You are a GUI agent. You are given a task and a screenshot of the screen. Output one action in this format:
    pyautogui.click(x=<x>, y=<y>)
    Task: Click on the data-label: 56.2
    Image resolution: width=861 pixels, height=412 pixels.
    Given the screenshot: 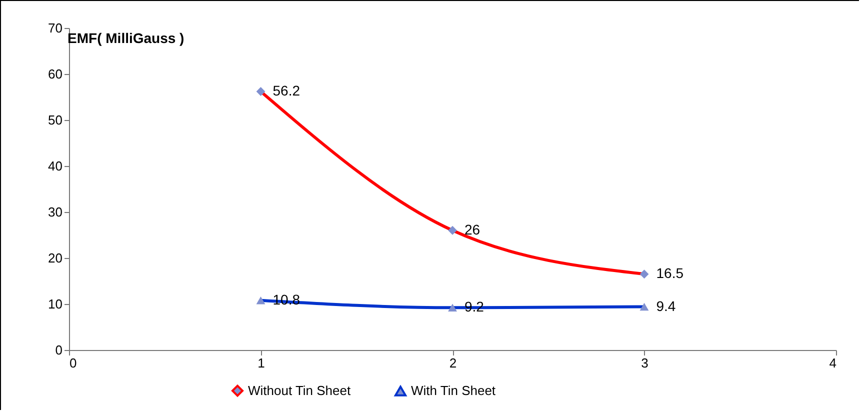 What is the action you would take?
    pyautogui.click(x=286, y=90)
    